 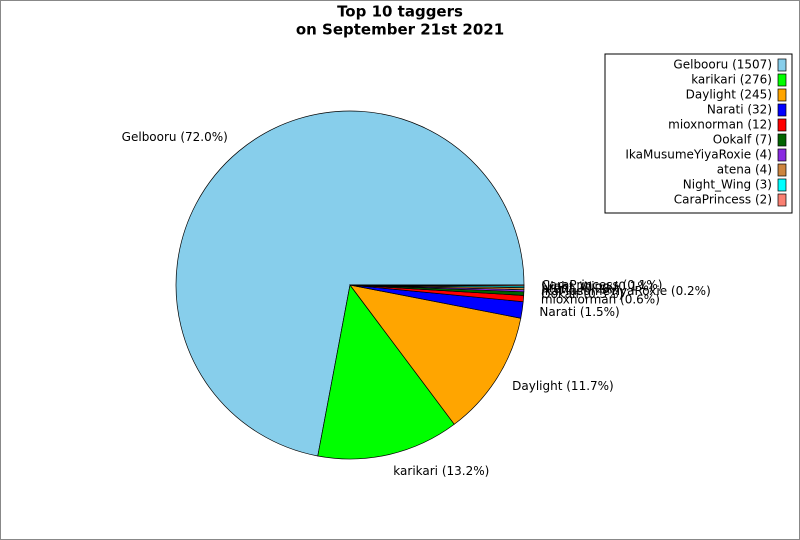 I want to click on chart-title: Top 10 taggers, so click(x=400, y=12).